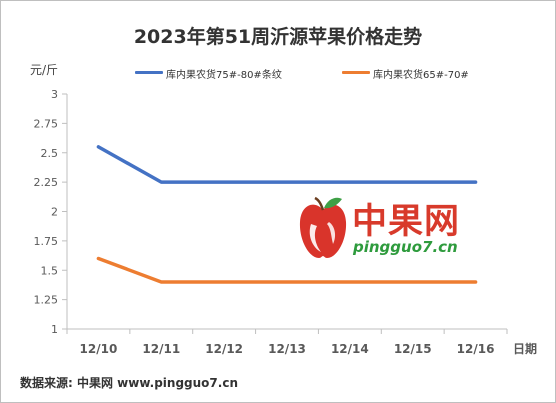  What do you see at coordinates (350, 349) in the screenshot?
I see `x-tick-label: 12/14` at bounding box center [350, 349].